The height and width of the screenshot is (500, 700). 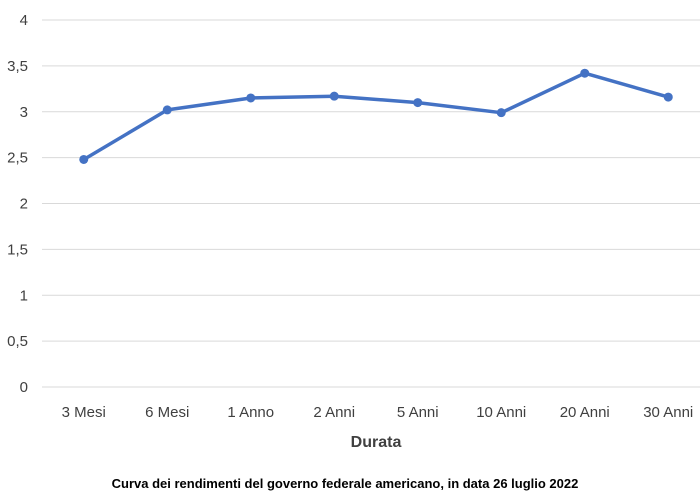 What do you see at coordinates (24, 387) in the screenshot?
I see `y-tick-label: 0` at bounding box center [24, 387].